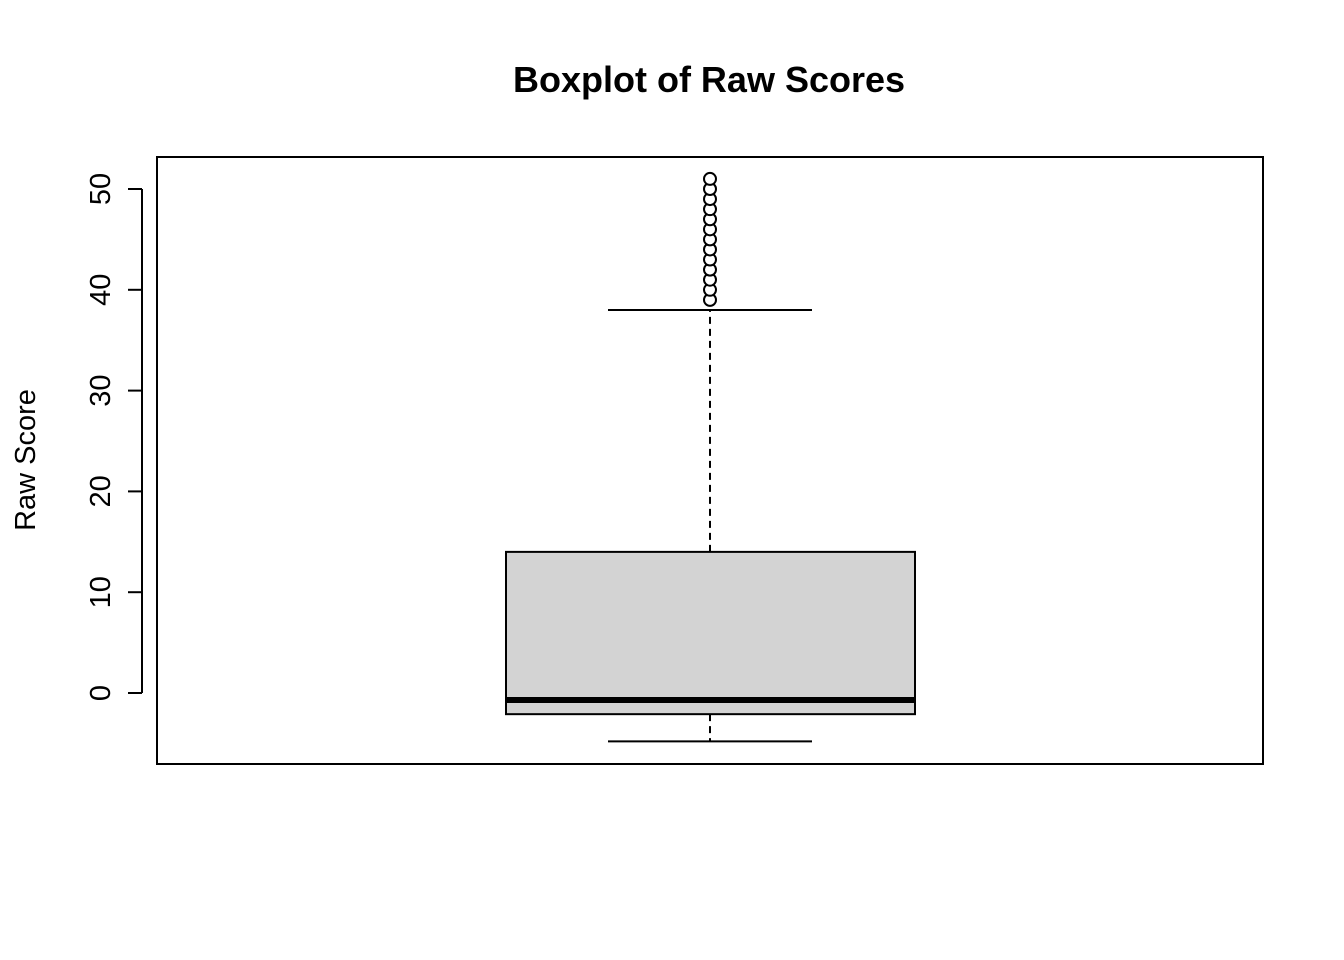 Image resolution: width=1344 pixels, height=960 pixels. What do you see at coordinates (710, 239) in the screenshot?
I see `outlier-points` at bounding box center [710, 239].